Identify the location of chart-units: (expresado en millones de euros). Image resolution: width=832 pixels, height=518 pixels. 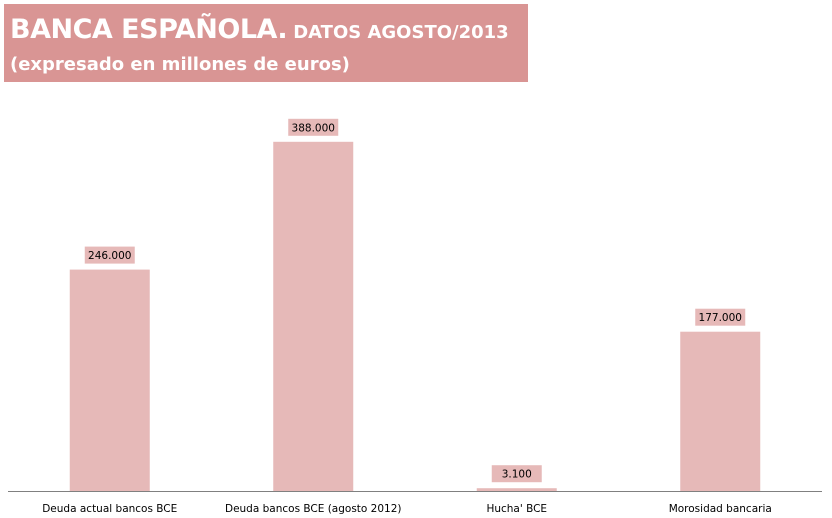
(180, 64).